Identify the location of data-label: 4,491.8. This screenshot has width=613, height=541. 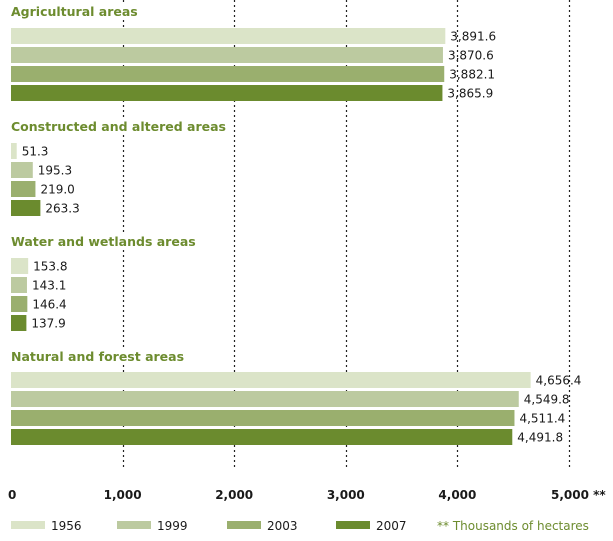
(540, 438).